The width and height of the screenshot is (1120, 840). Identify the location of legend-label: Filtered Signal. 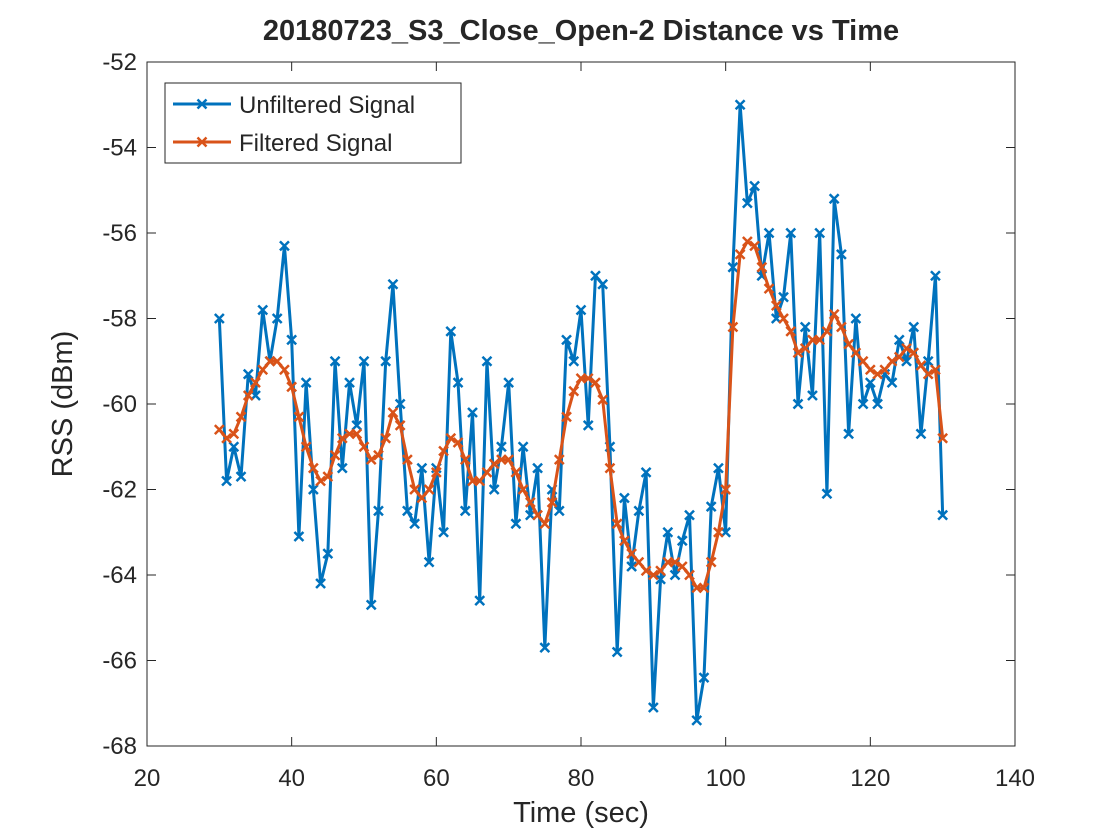
(315, 143).